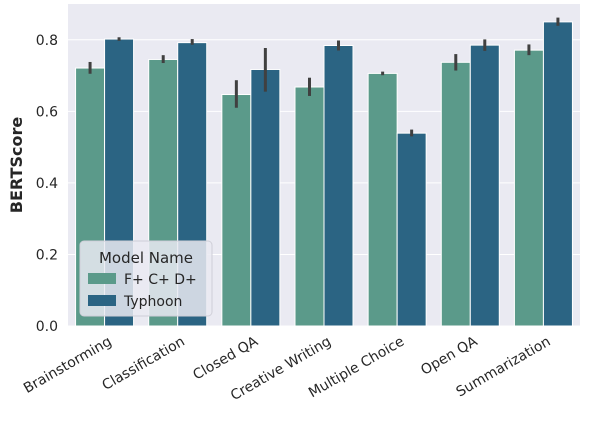  What do you see at coordinates (102, 300) in the screenshot?
I see `legend-swatch-typhoon` at bounding box center [102, 300].